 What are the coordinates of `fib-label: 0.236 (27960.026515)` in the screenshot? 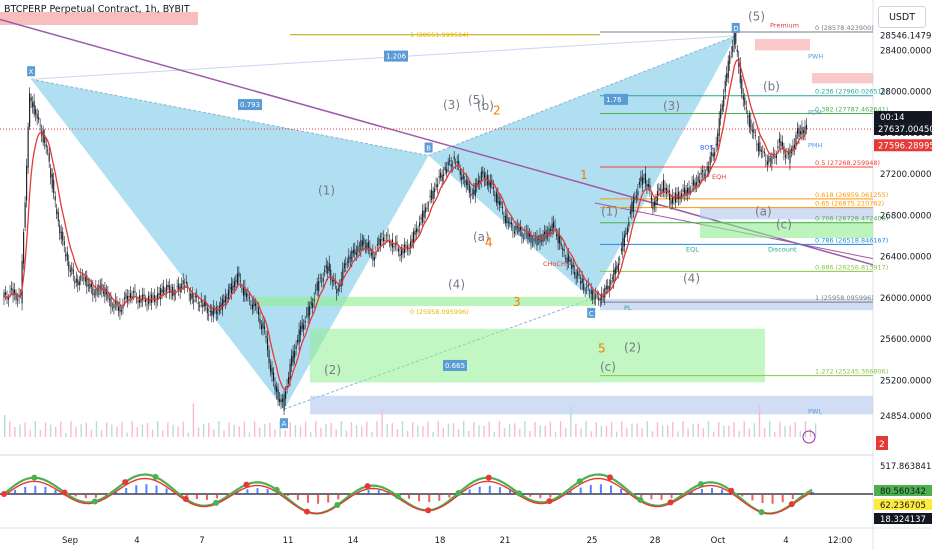 It's located at (851, 92).